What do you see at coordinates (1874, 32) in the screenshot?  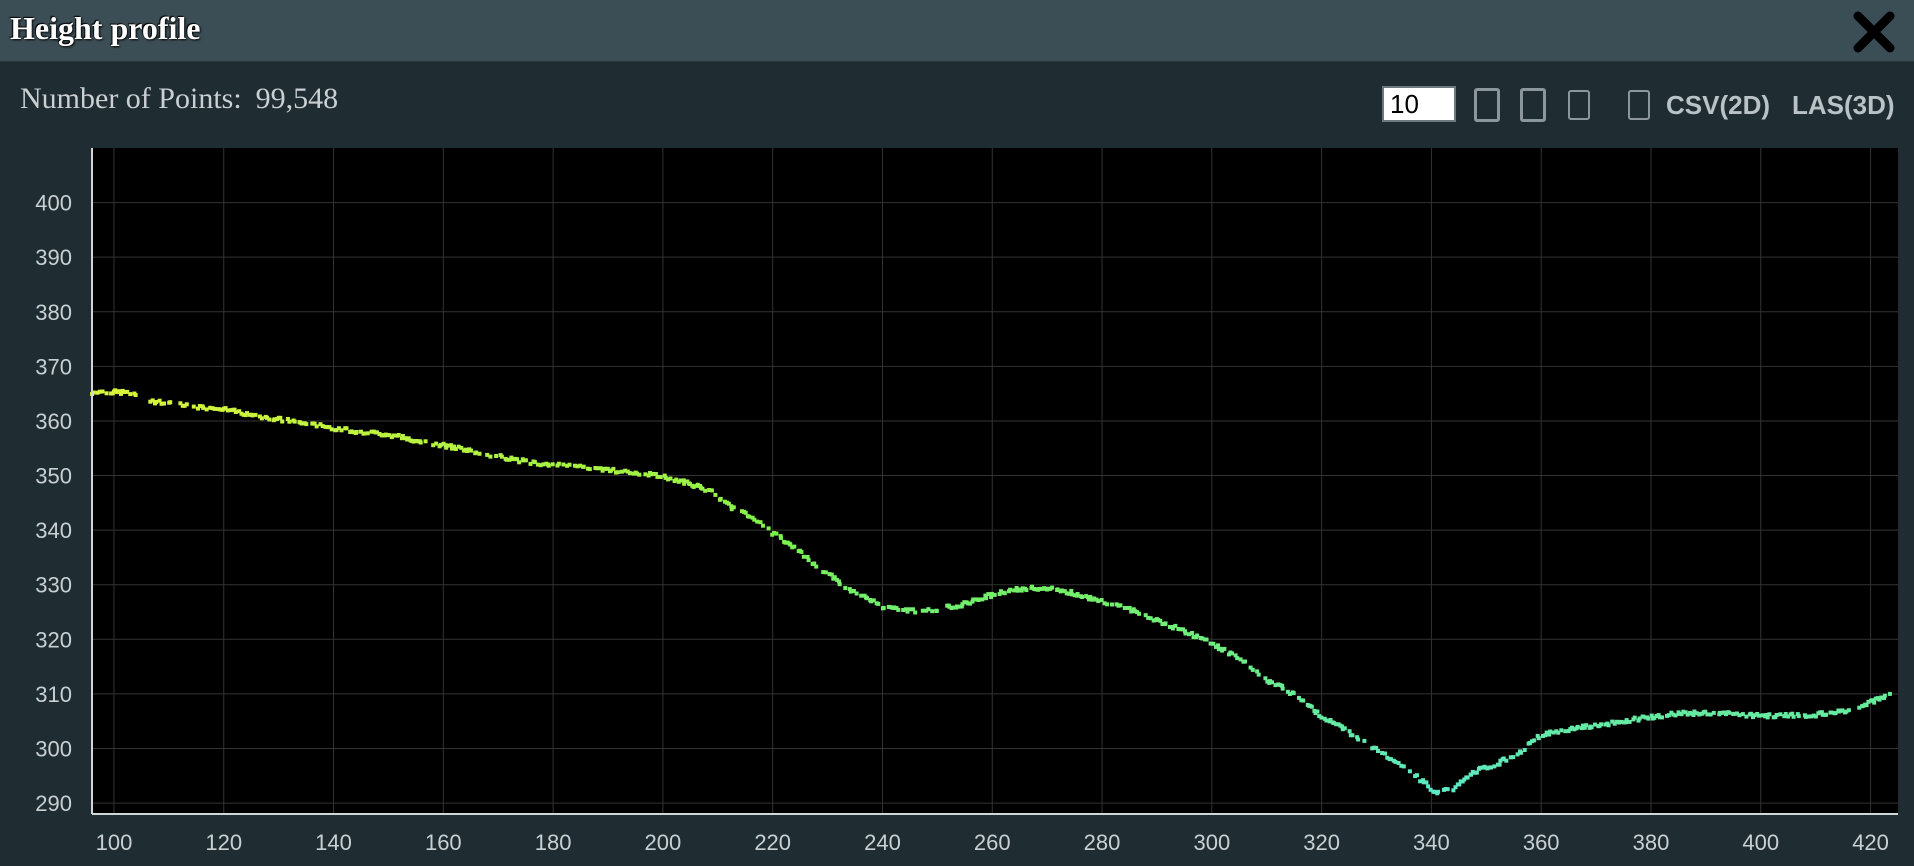 I see `close-icon` at bounding box center [1874, 32].